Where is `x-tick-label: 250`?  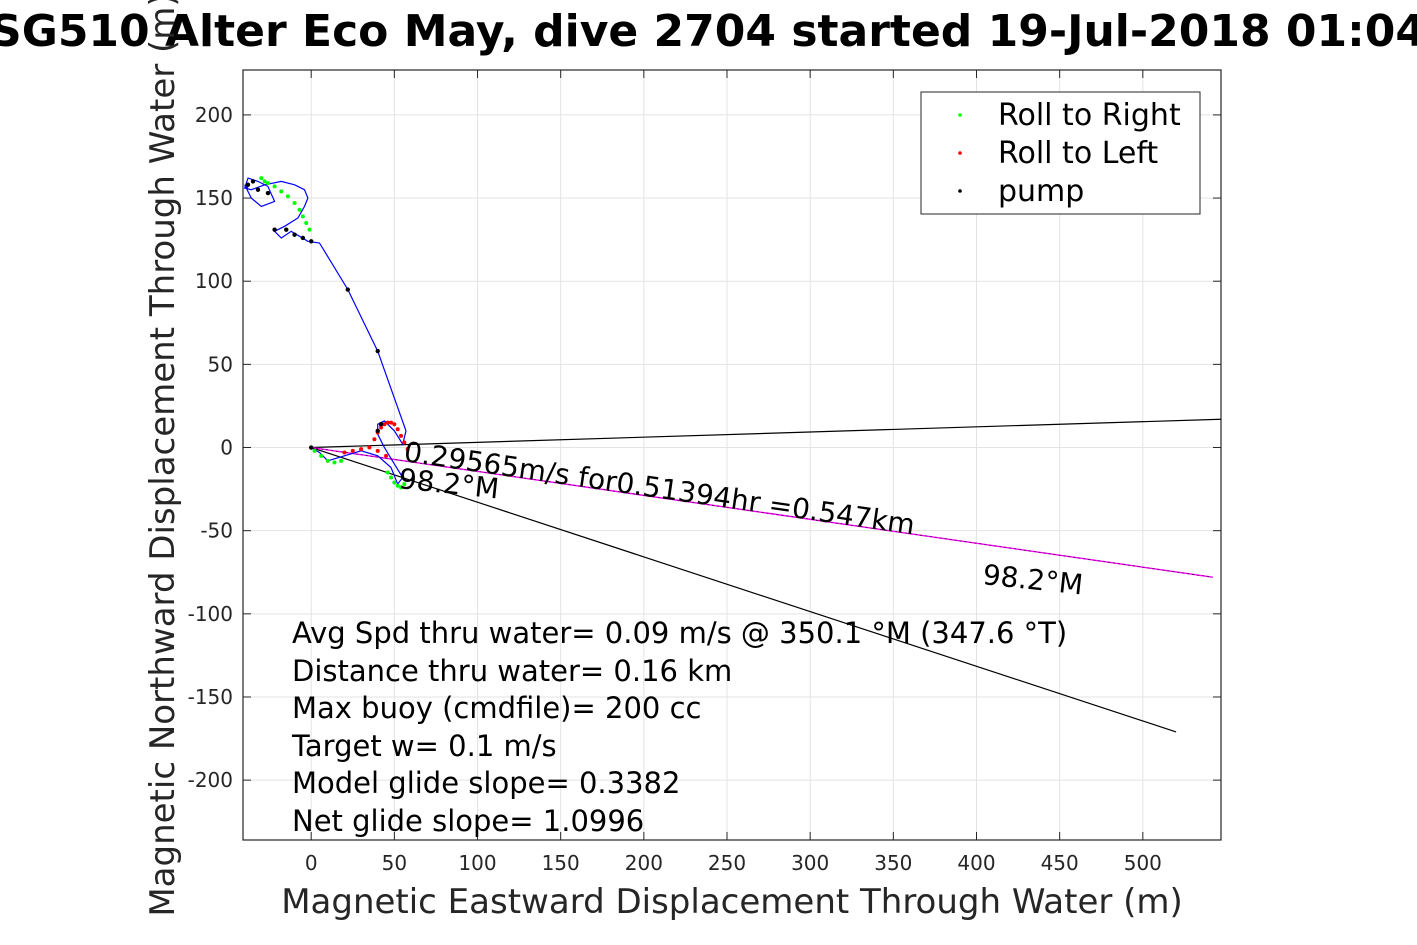
x-tick-label: 250 is located at coordinates (727, 863).